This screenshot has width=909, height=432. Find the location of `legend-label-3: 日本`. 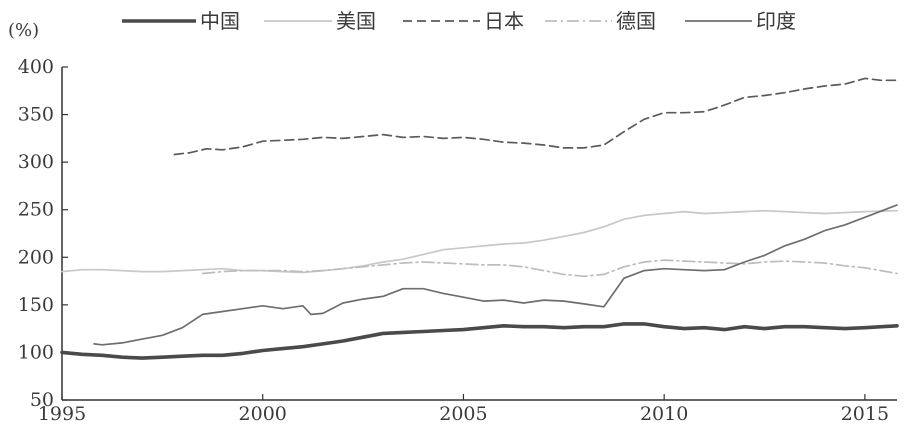

legend-label-3: 日本 is located at coordinates (504, 21).